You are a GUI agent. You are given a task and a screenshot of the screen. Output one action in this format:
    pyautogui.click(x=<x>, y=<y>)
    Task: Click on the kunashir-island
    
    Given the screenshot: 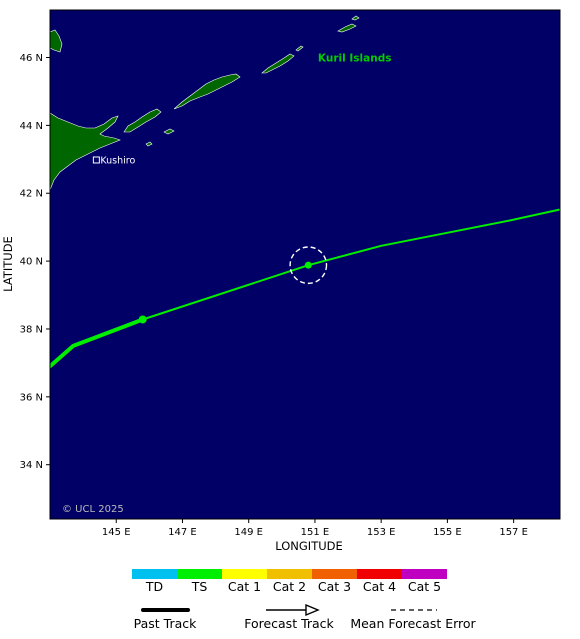 What is the action you would take?
    pyautogui.click(x=142, y=120)
    